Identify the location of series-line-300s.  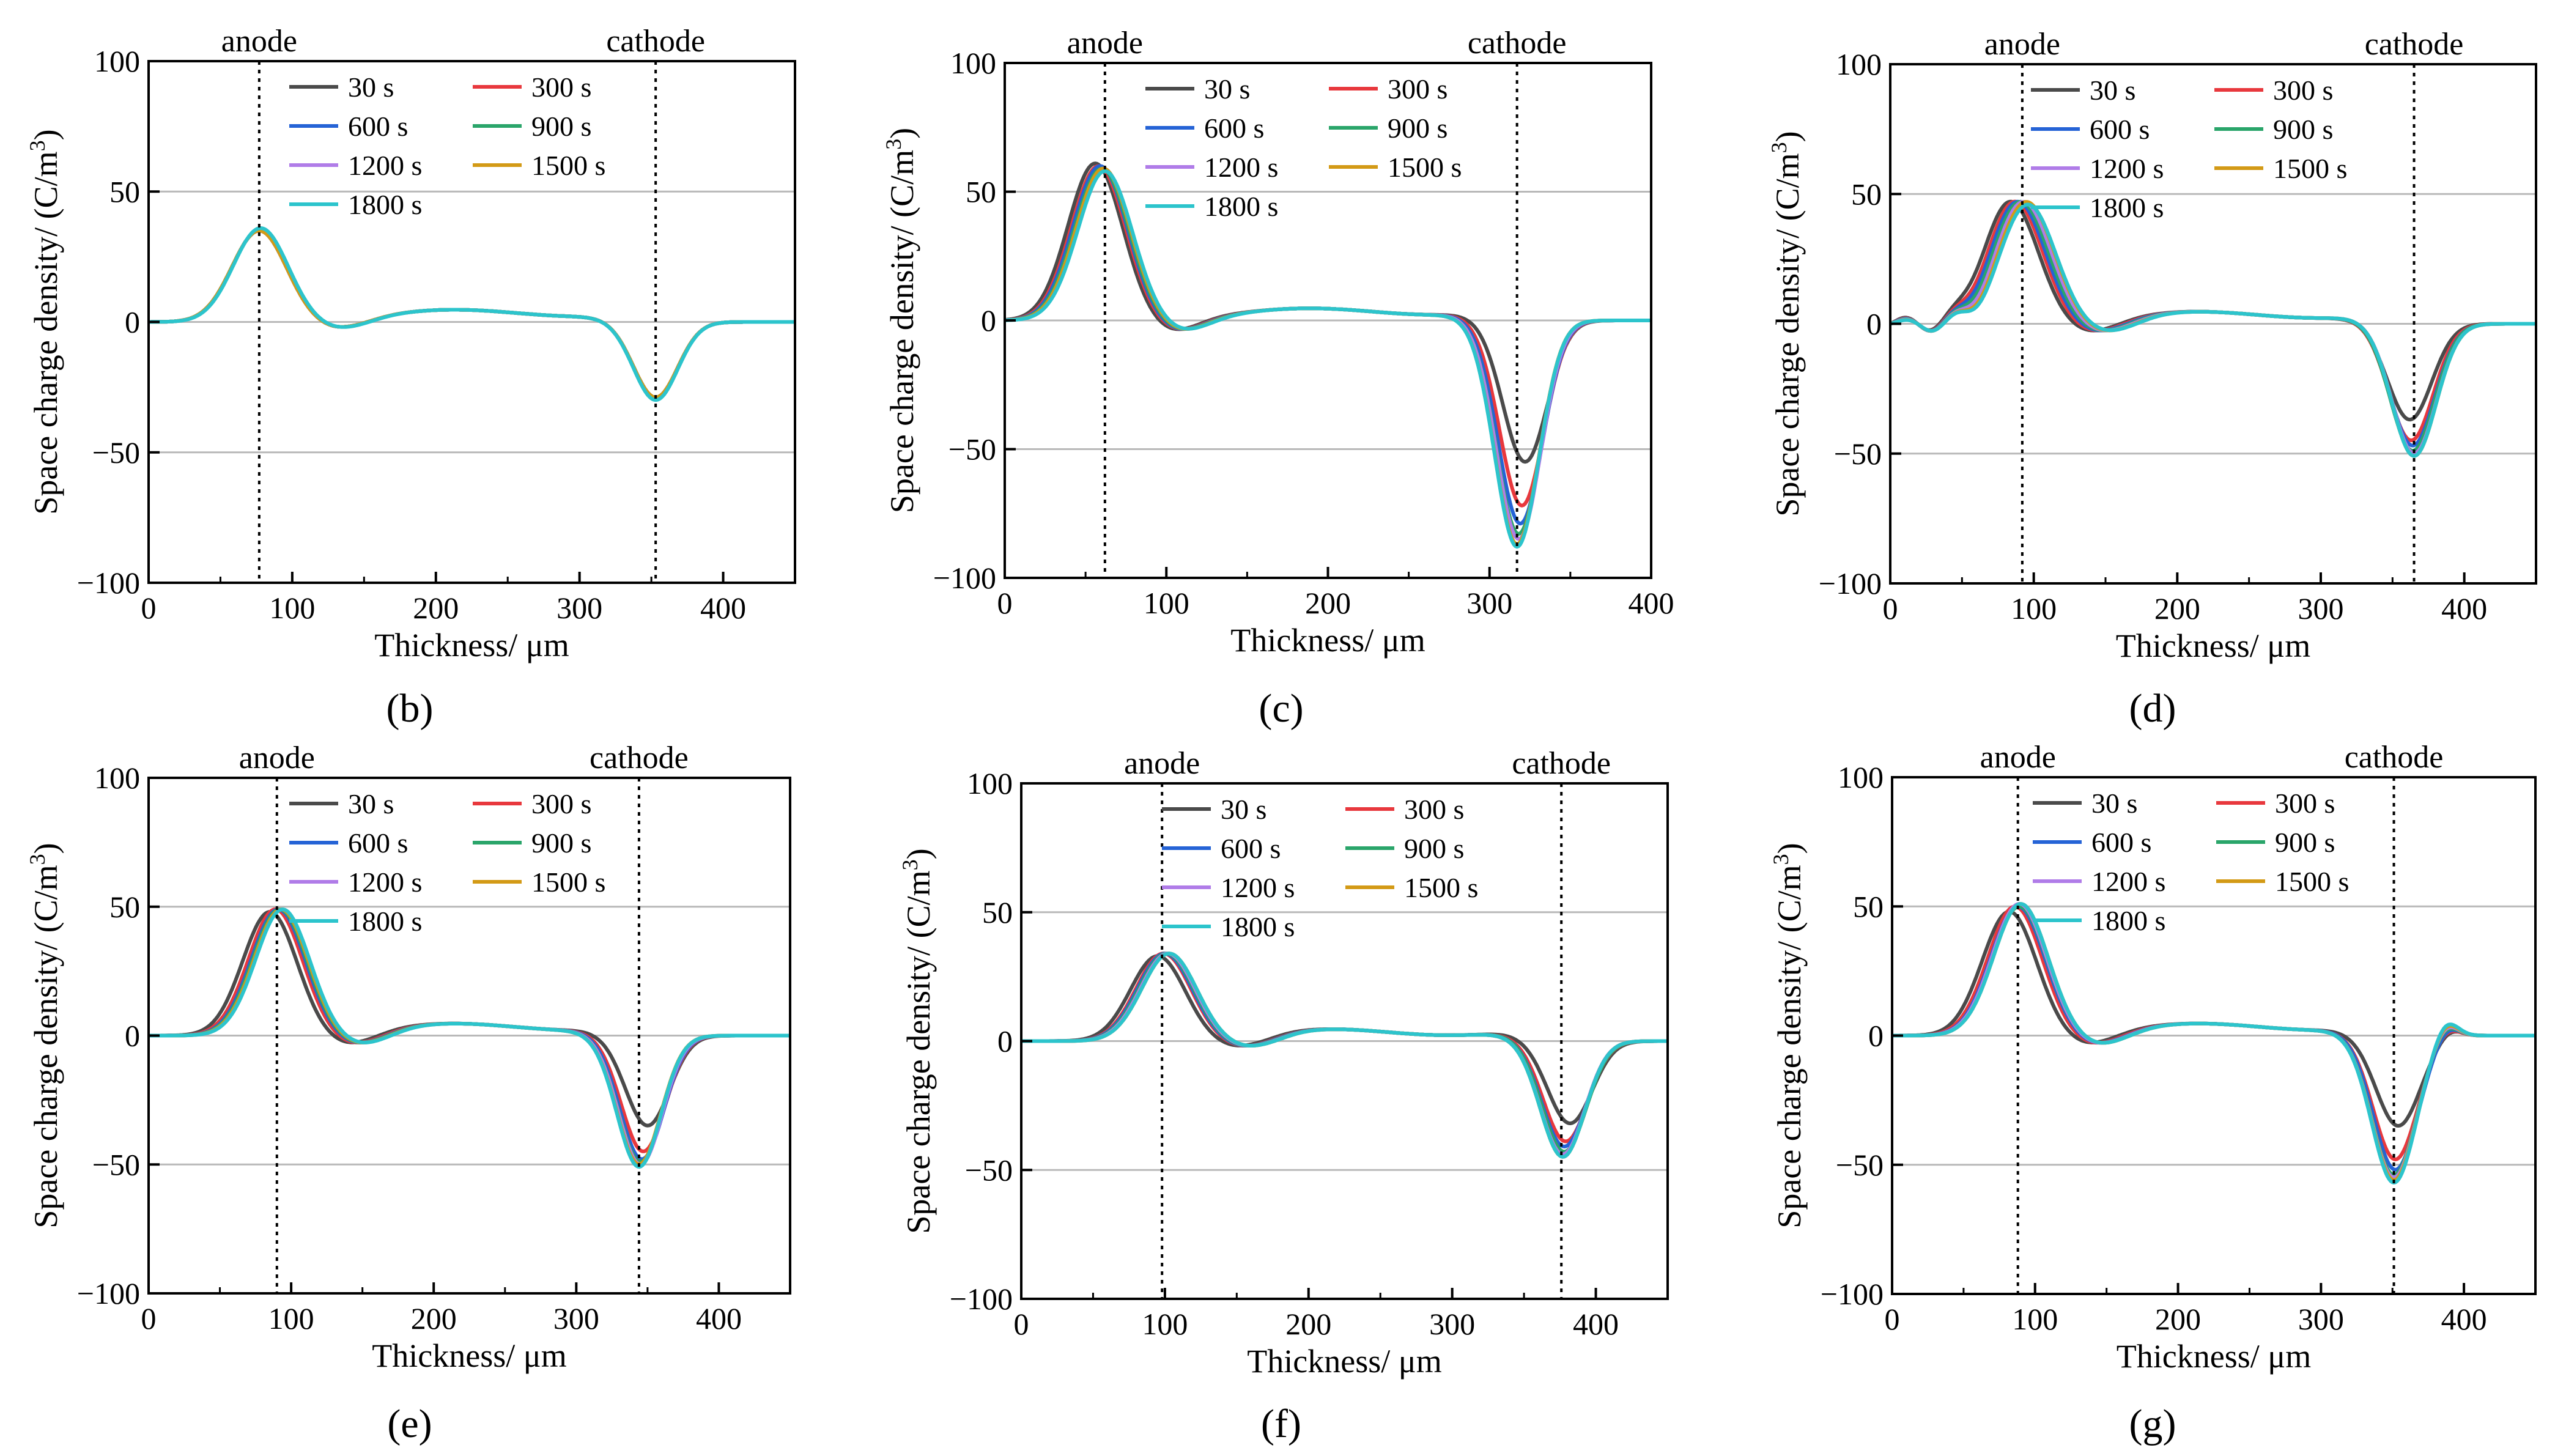
(1344, 1048).